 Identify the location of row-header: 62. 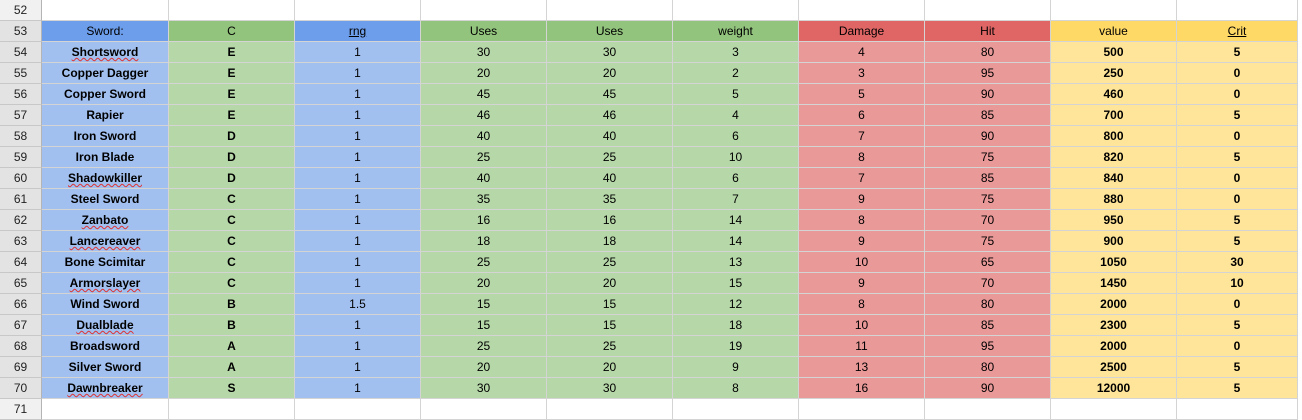
(21, 220).